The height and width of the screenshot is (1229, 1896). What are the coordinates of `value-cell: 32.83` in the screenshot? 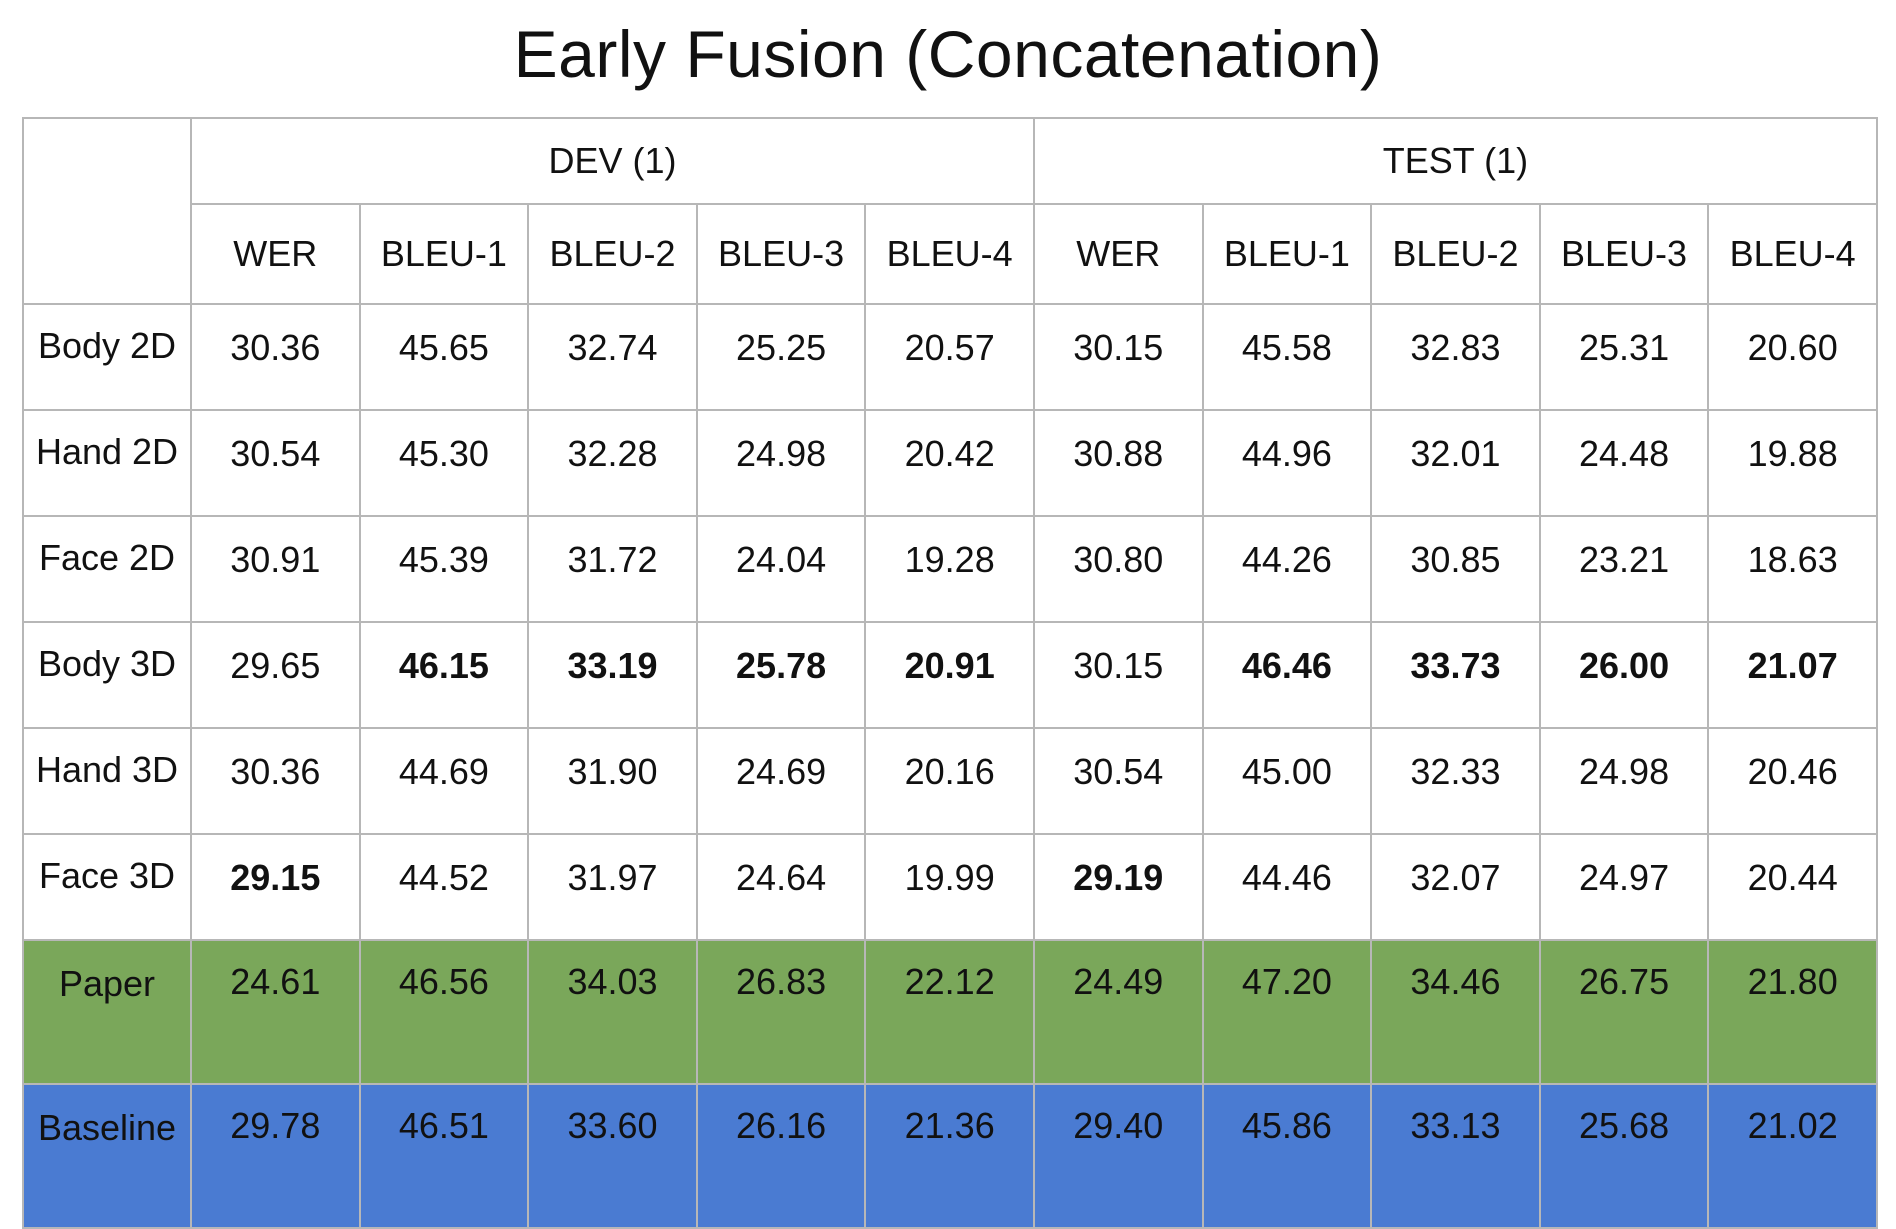 It's located at (1455, 357).